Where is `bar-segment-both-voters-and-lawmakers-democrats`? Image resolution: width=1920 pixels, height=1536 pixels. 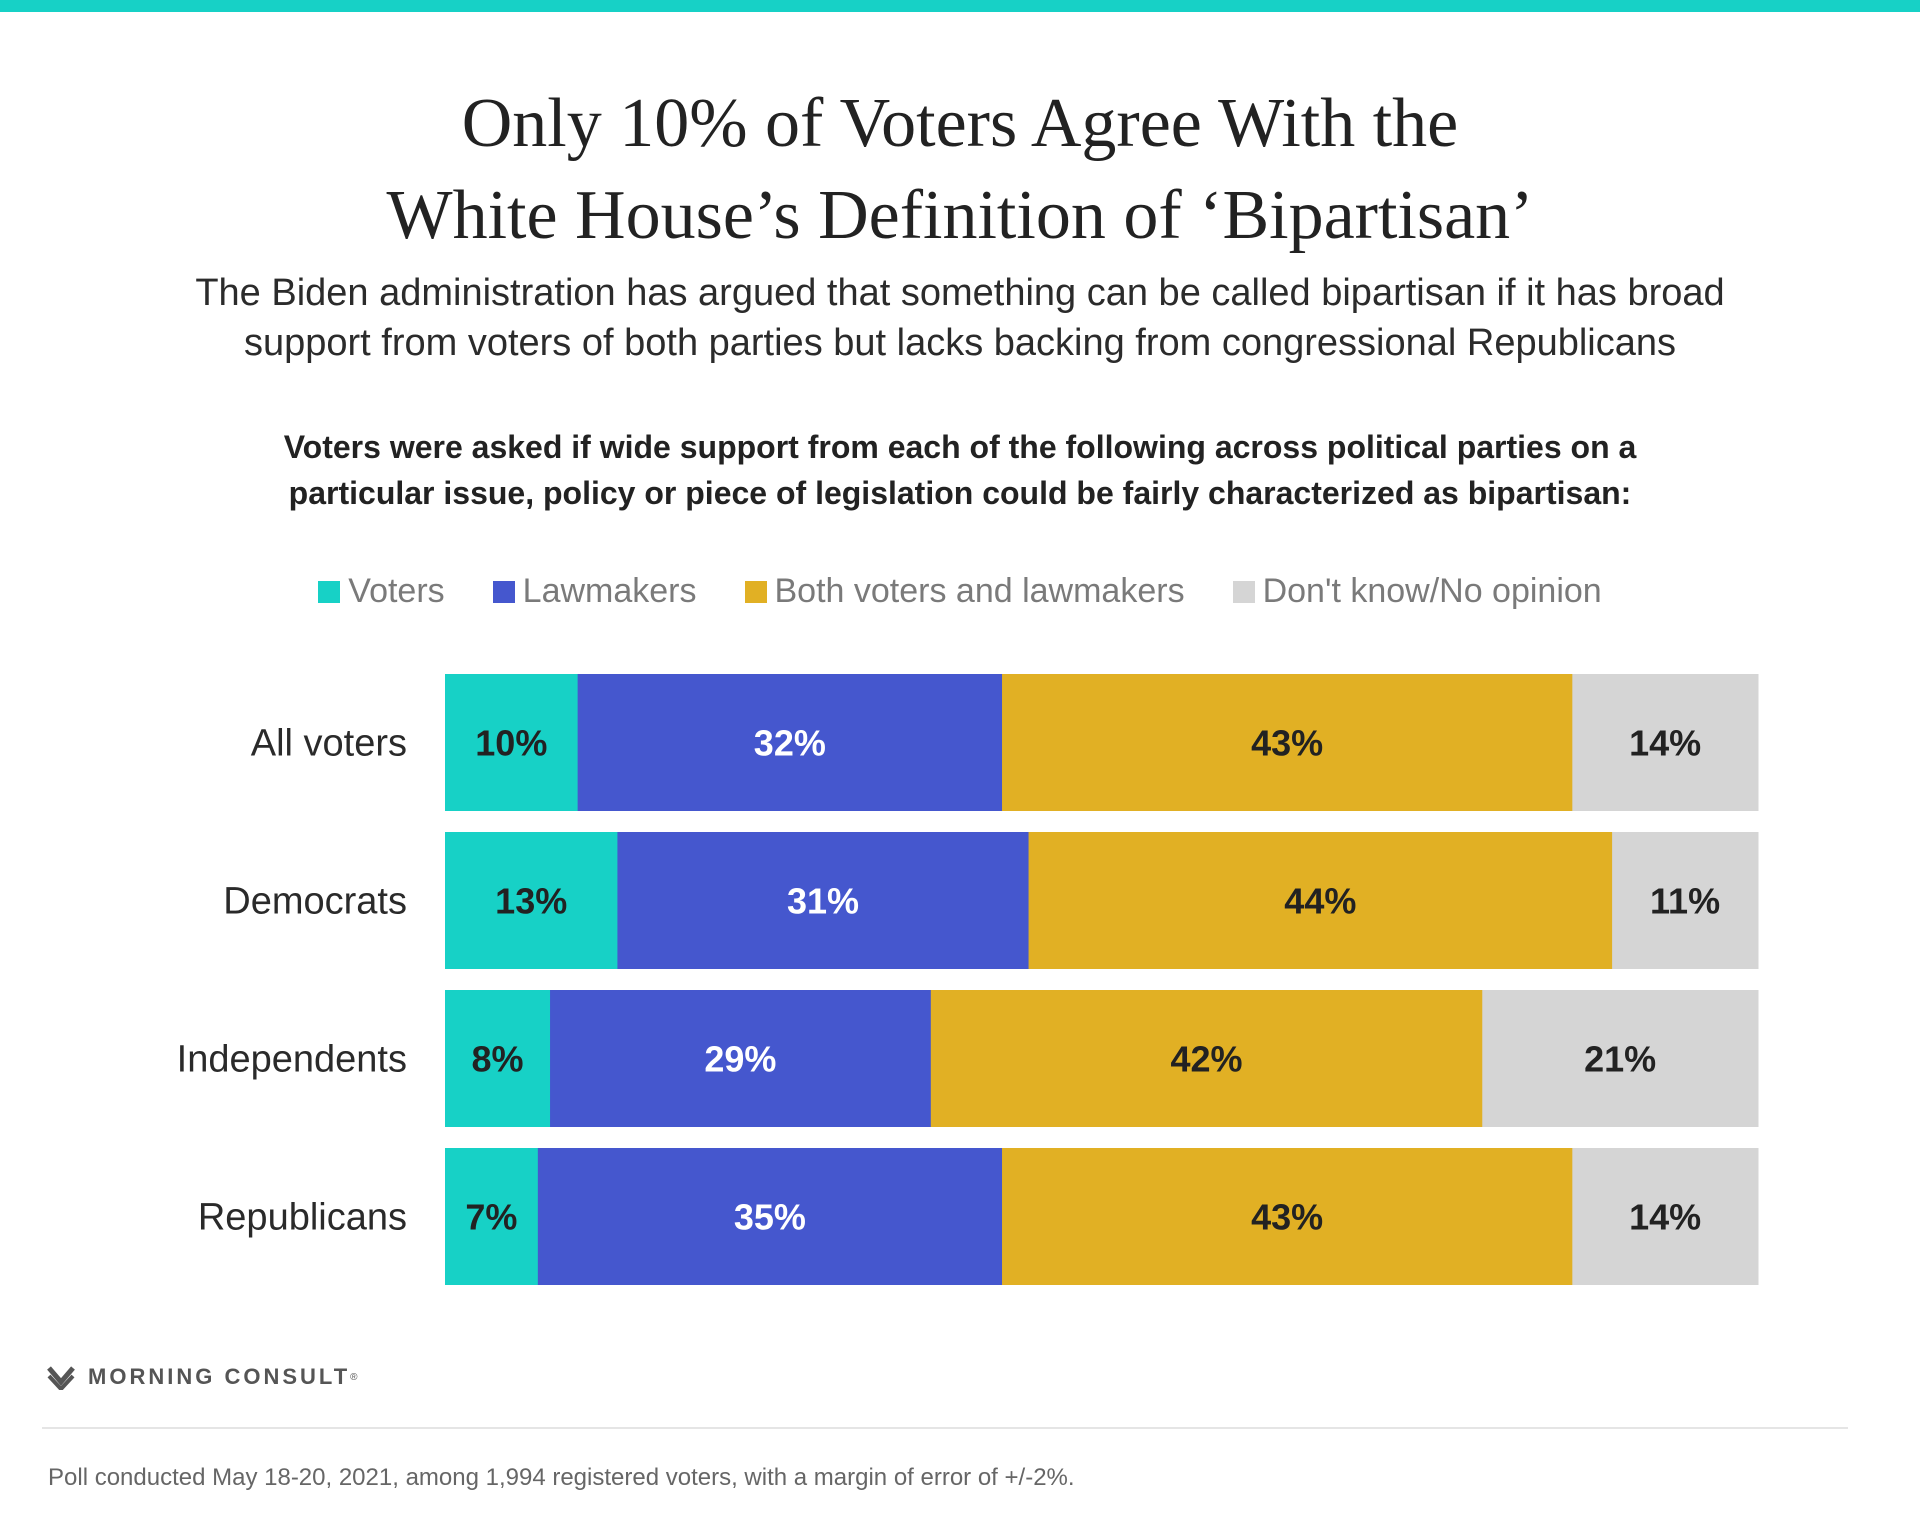
bar-segment-both-voters-and-lawmakers-democrats is located at coordinates (1320, 900).